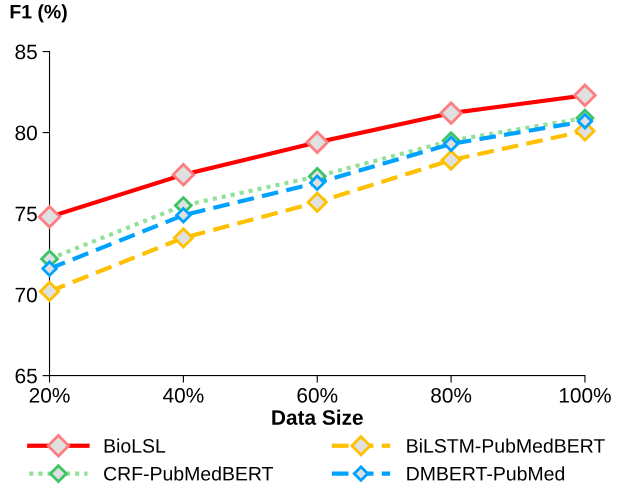 This screenshot has width=619, height=491. I want to click on y-tick-label: 75, so click(26, 214).